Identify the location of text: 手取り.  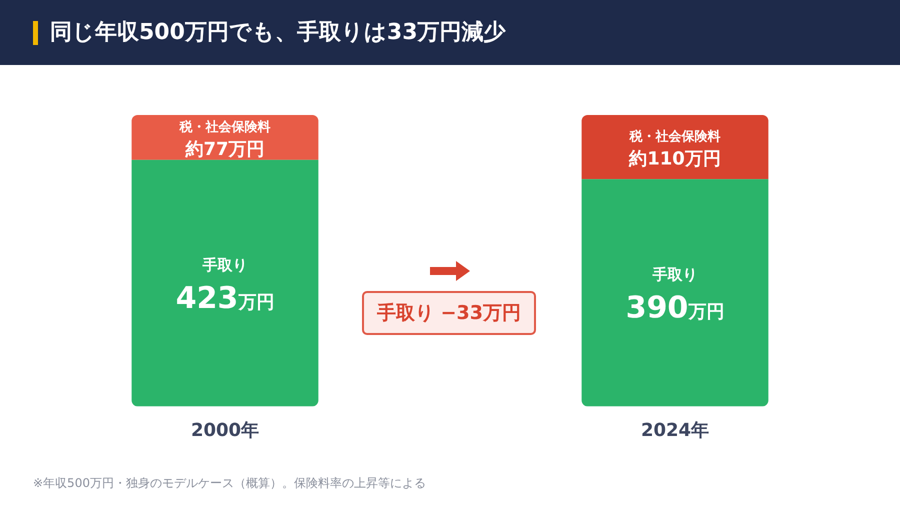
(675, 275).